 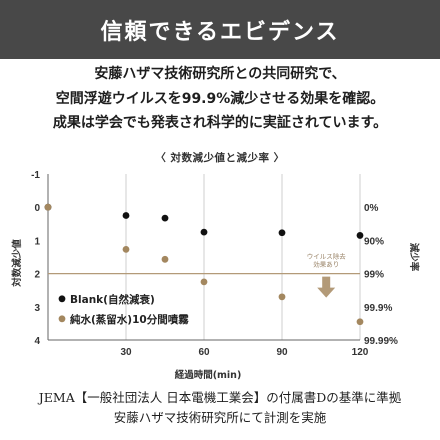 I want to click on title-banner: 信頼できるエビデンス, so click(x=220, y=29).